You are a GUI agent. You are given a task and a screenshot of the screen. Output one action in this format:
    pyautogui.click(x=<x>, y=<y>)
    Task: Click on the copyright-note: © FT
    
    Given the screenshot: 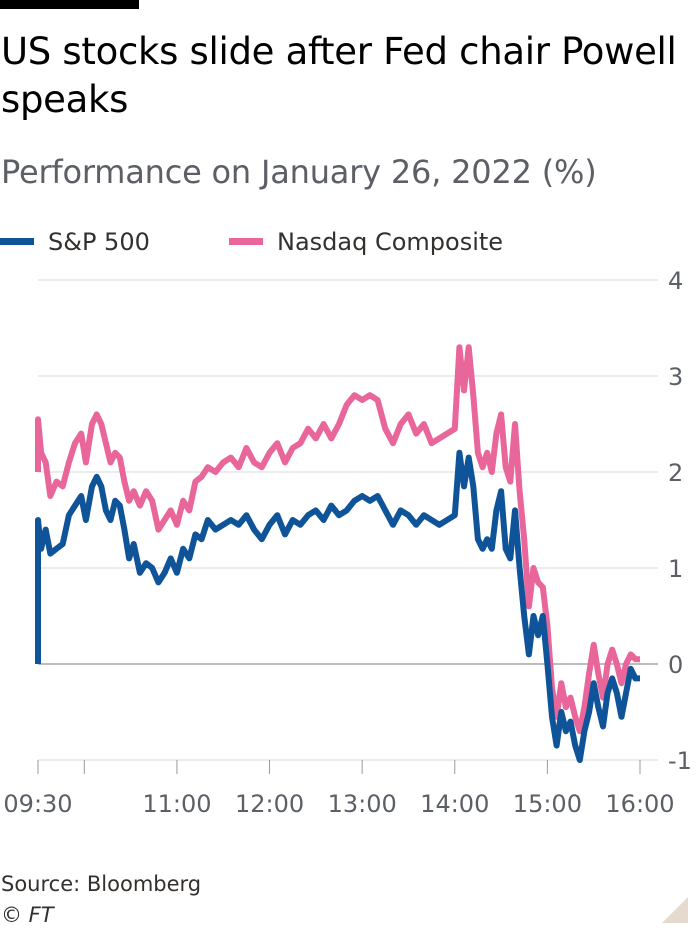 What is the action you would take?
    pyautogui.click(x=27, y=915)
    